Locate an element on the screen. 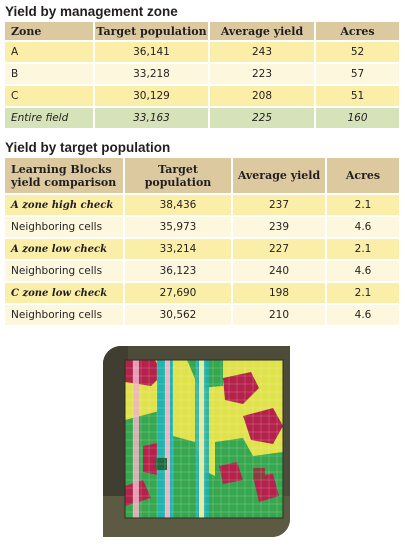 The width and height of the screenshot is (405, 550). table-cell: 198 is located at coordinates (280, 294).